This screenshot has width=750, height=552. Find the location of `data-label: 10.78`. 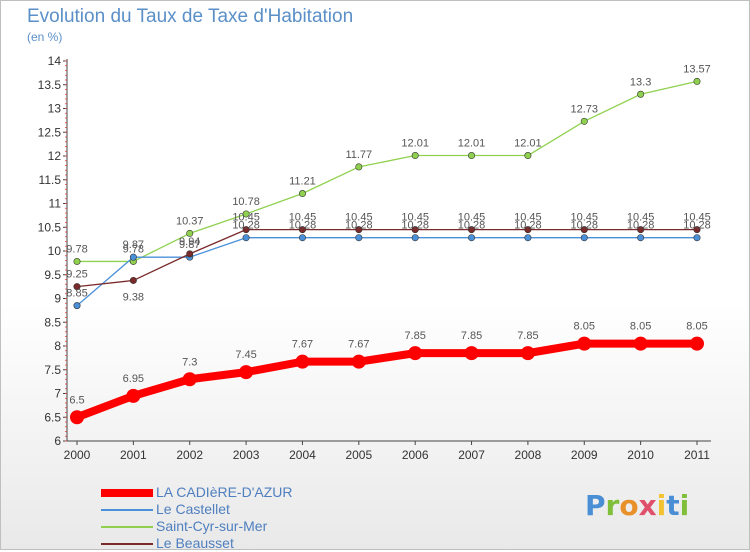

data-label: 10.78 is located at coordinates (246, 202).